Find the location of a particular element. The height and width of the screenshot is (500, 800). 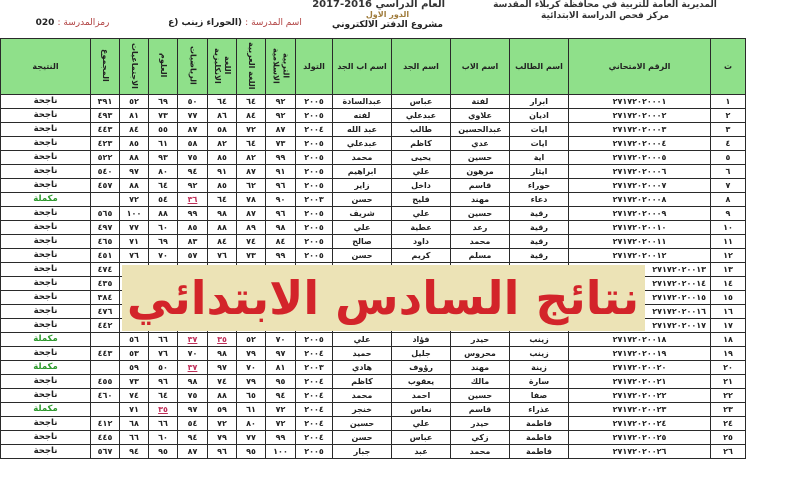

column-header-label: اسم اب الجد is located at coordinates (362, 66).